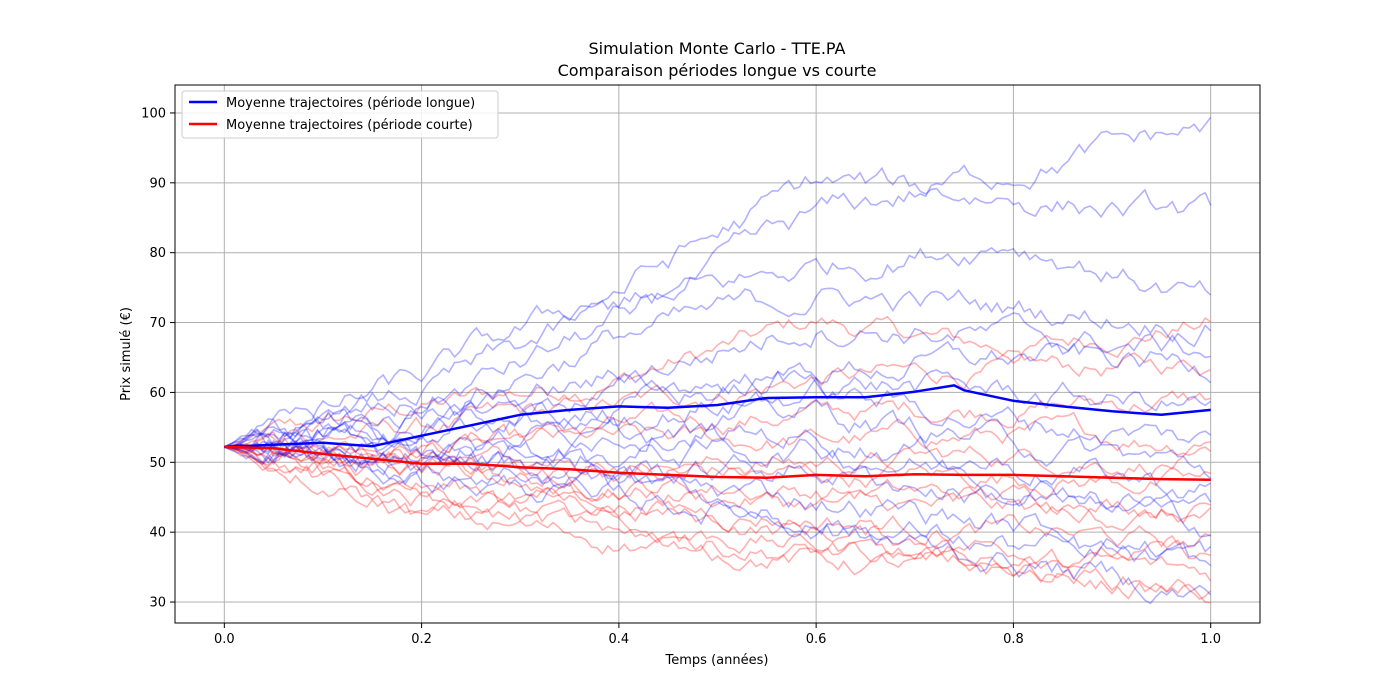 This screenshot has width=1400, height=700. I want to click on y-tick-label-1: 40, so click(157, 533).